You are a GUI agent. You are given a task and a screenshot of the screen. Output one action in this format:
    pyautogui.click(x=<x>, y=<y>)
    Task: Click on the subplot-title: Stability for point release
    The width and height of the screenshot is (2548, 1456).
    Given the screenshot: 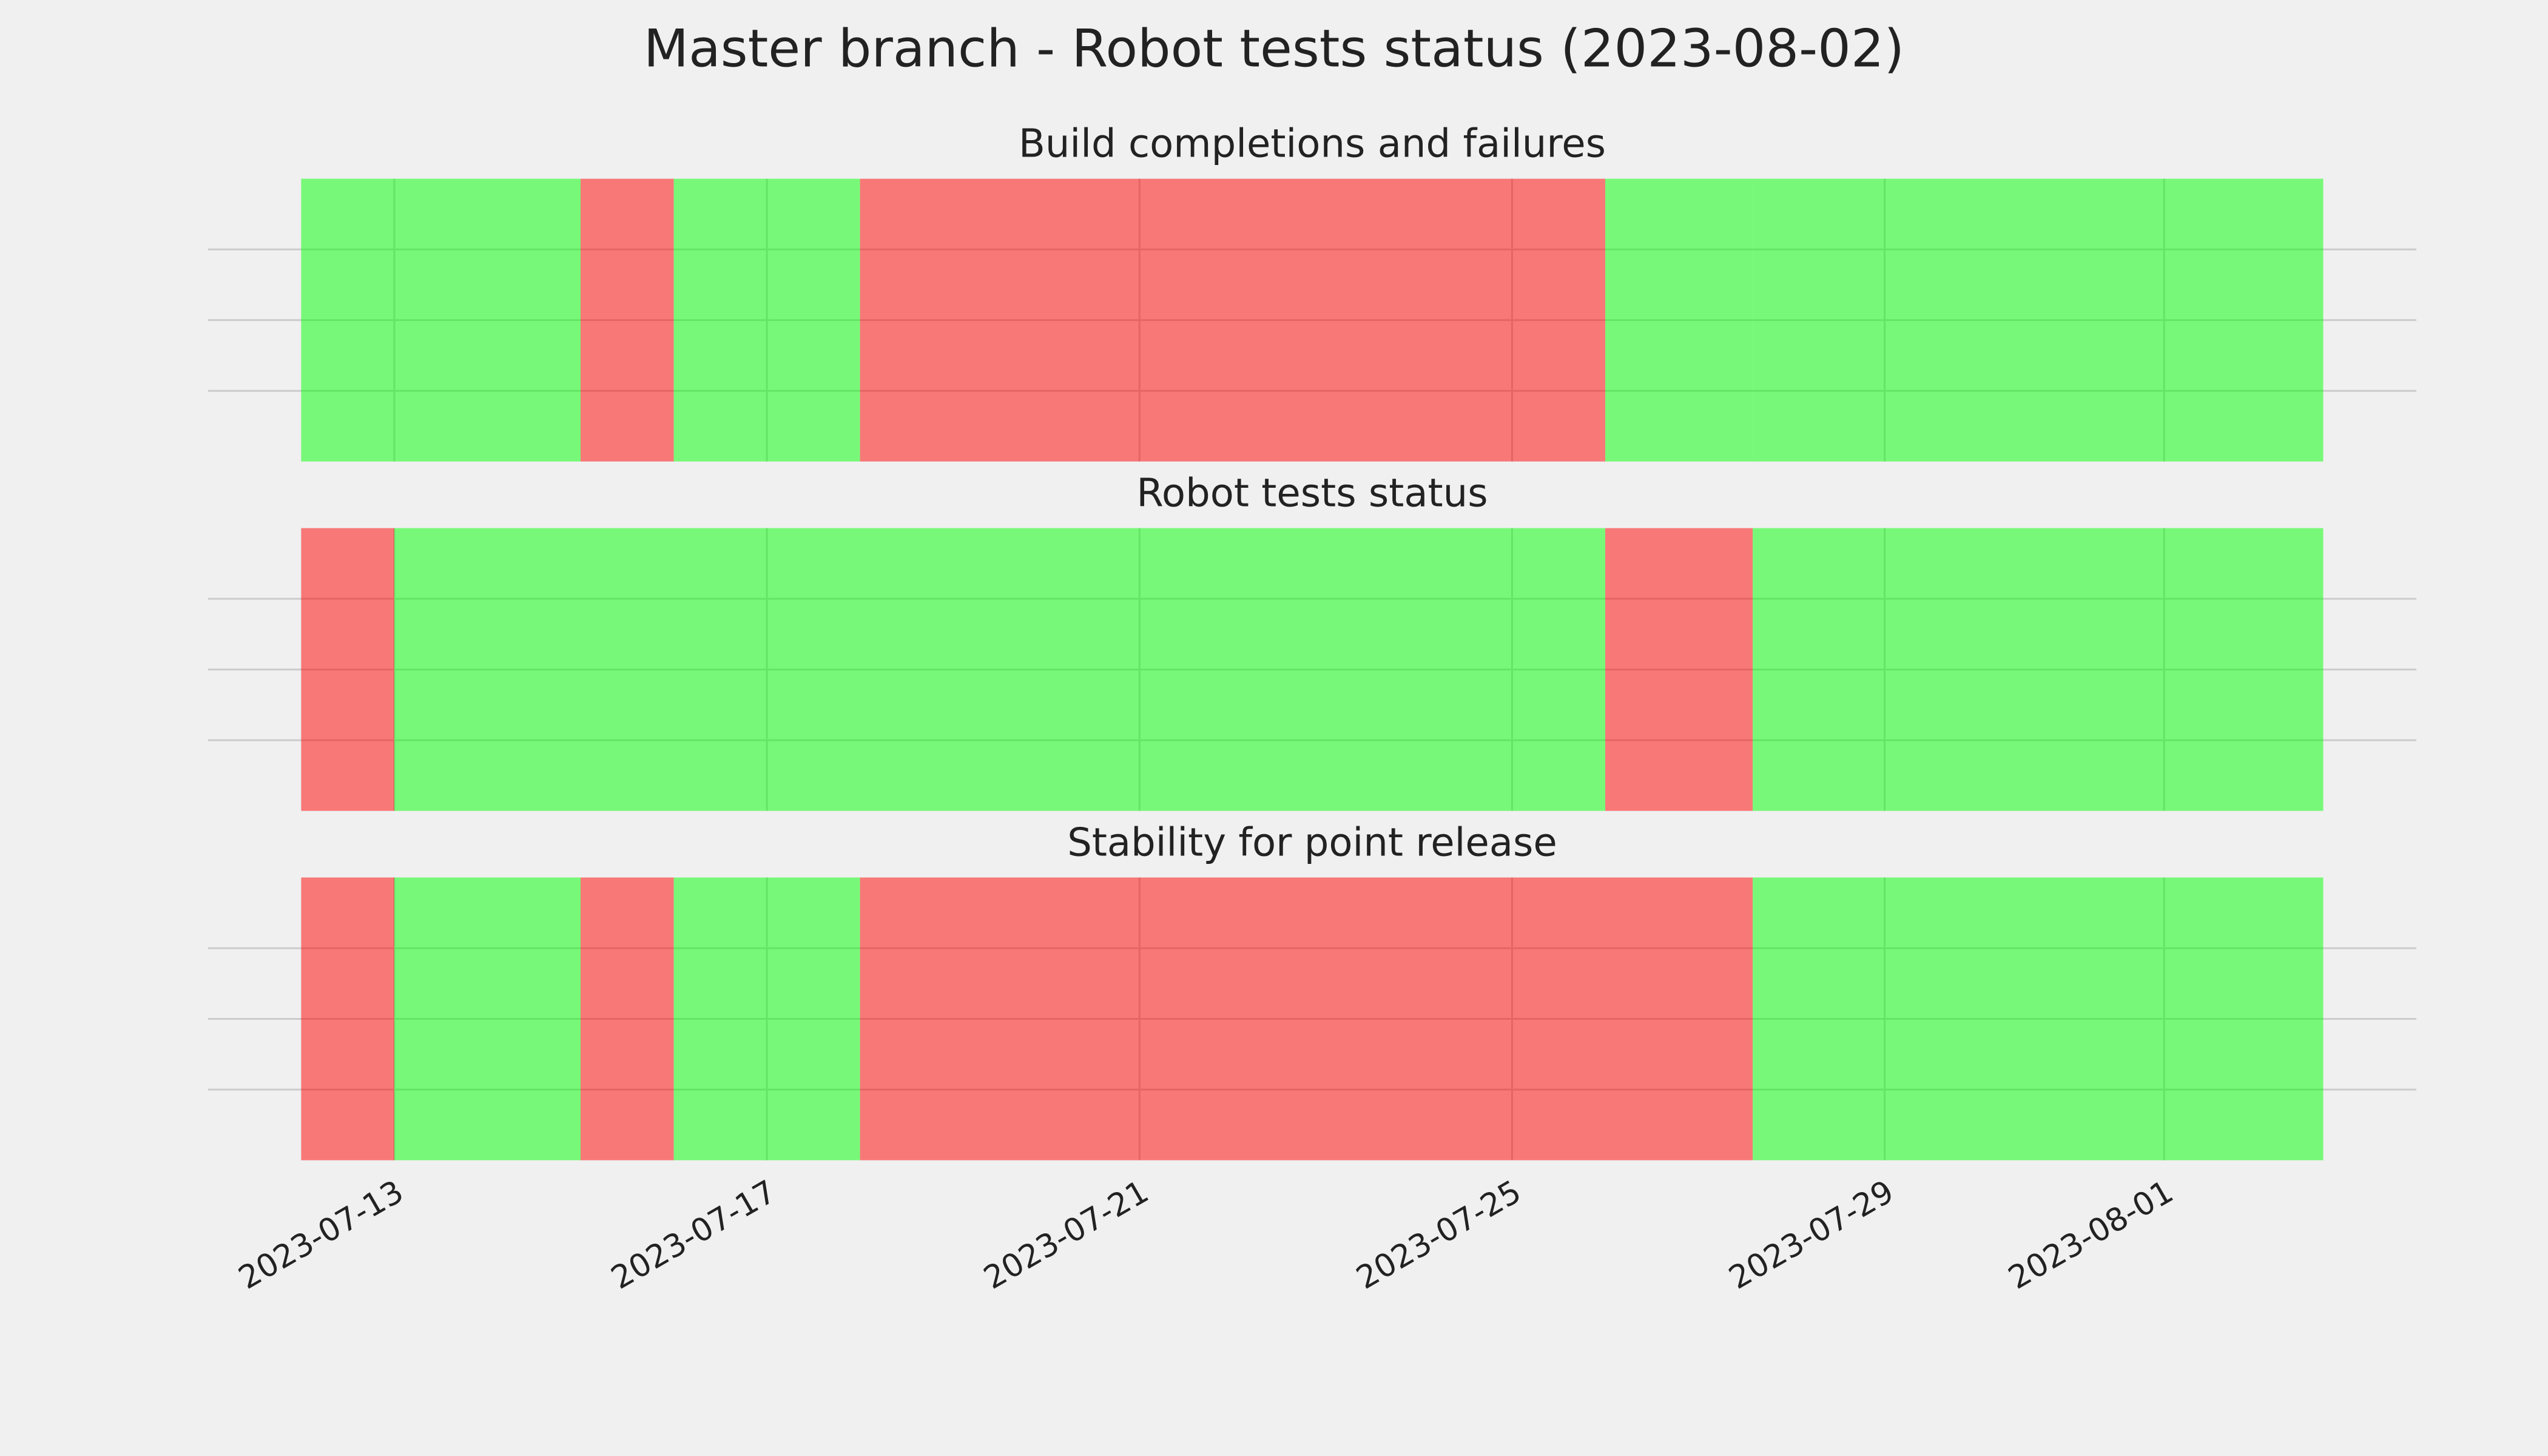 What is the action you would take?
    pyautogui.click(x=1312, y=842)
    